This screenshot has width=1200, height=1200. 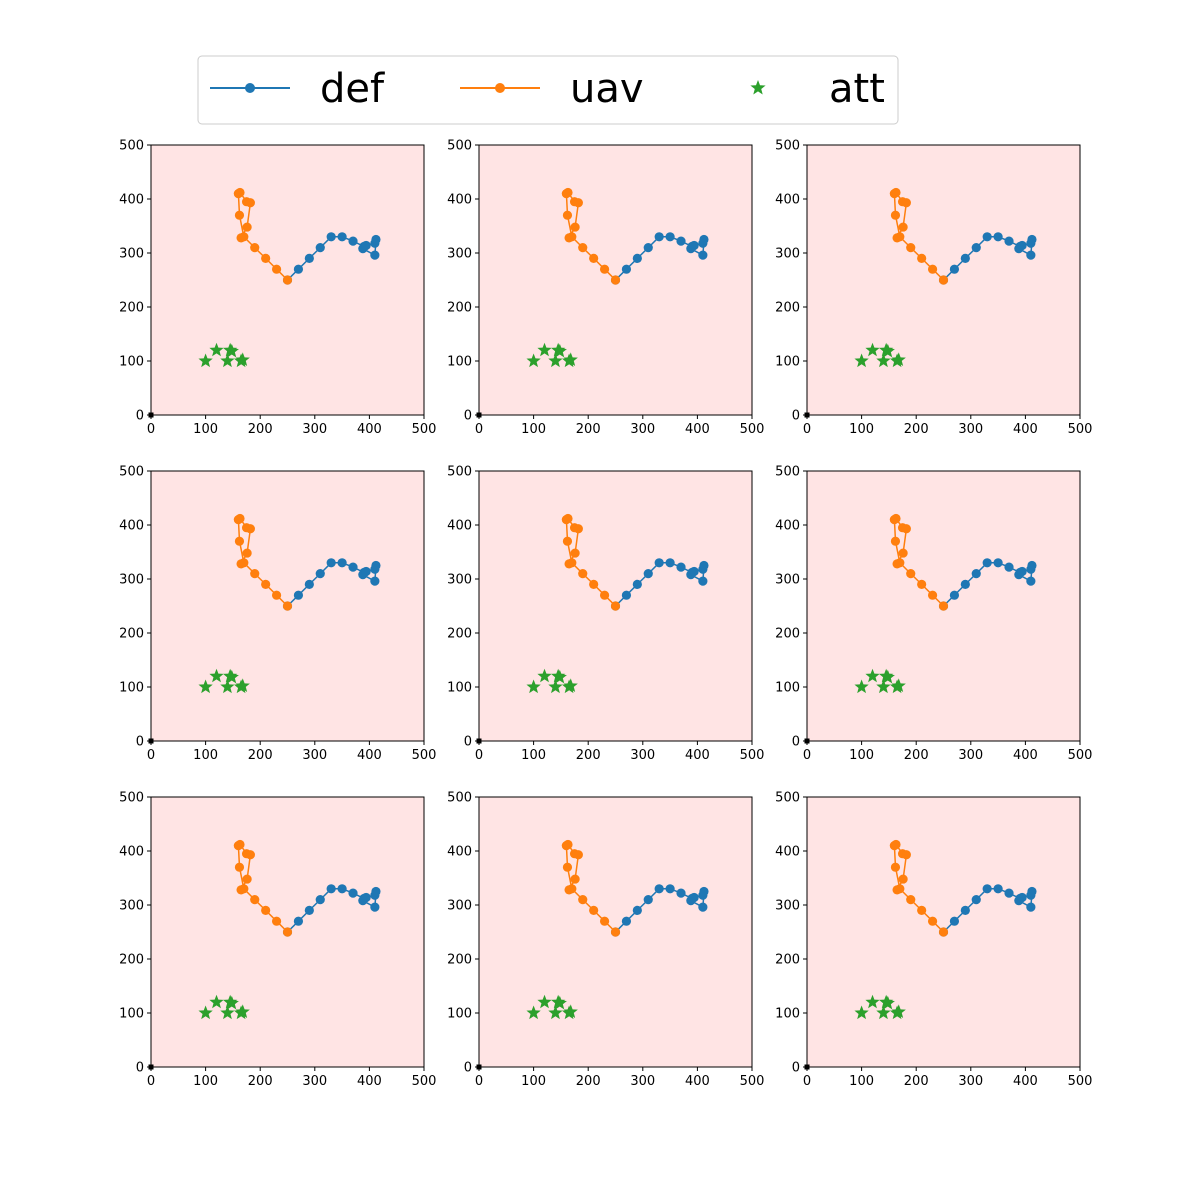 I want to click on subplot-4: 0 100 200 300 400 500 0 100 200 300 400 500, so click(x=277, y=614).